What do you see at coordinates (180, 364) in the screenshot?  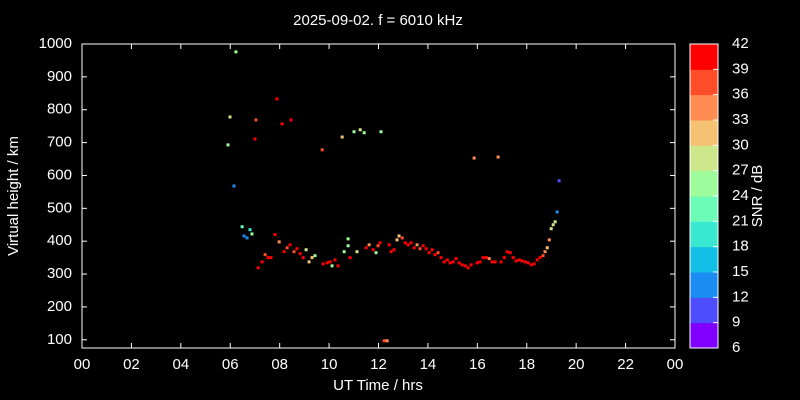 I see `x-tick-label: 04` at bounding box center [180, 364].